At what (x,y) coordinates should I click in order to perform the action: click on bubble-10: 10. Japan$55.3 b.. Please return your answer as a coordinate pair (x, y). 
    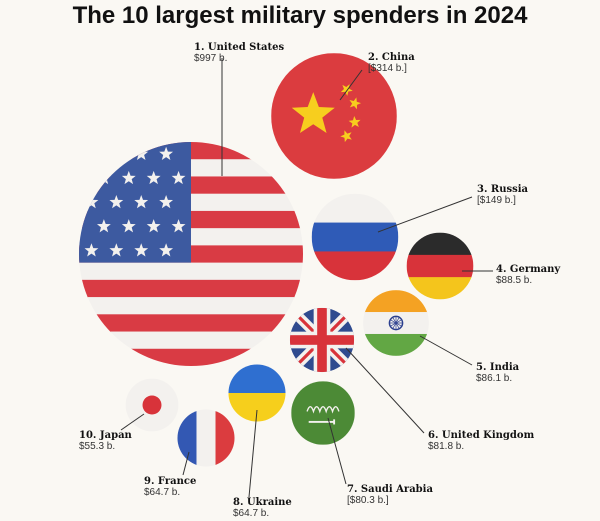
    Looking at the image, I should click on (129, 415).